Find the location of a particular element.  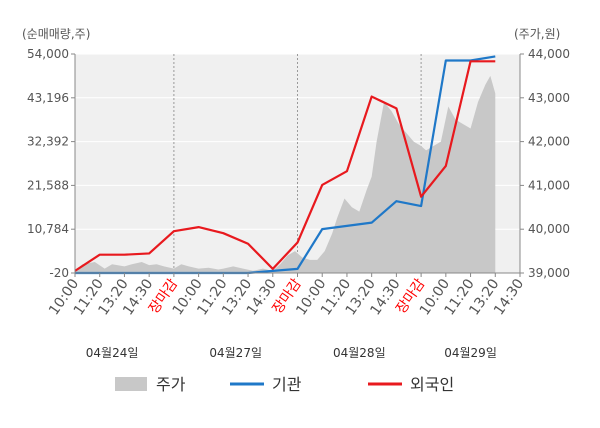

legend: 주가 기관 외국인 is located at coordinates (284, 384).